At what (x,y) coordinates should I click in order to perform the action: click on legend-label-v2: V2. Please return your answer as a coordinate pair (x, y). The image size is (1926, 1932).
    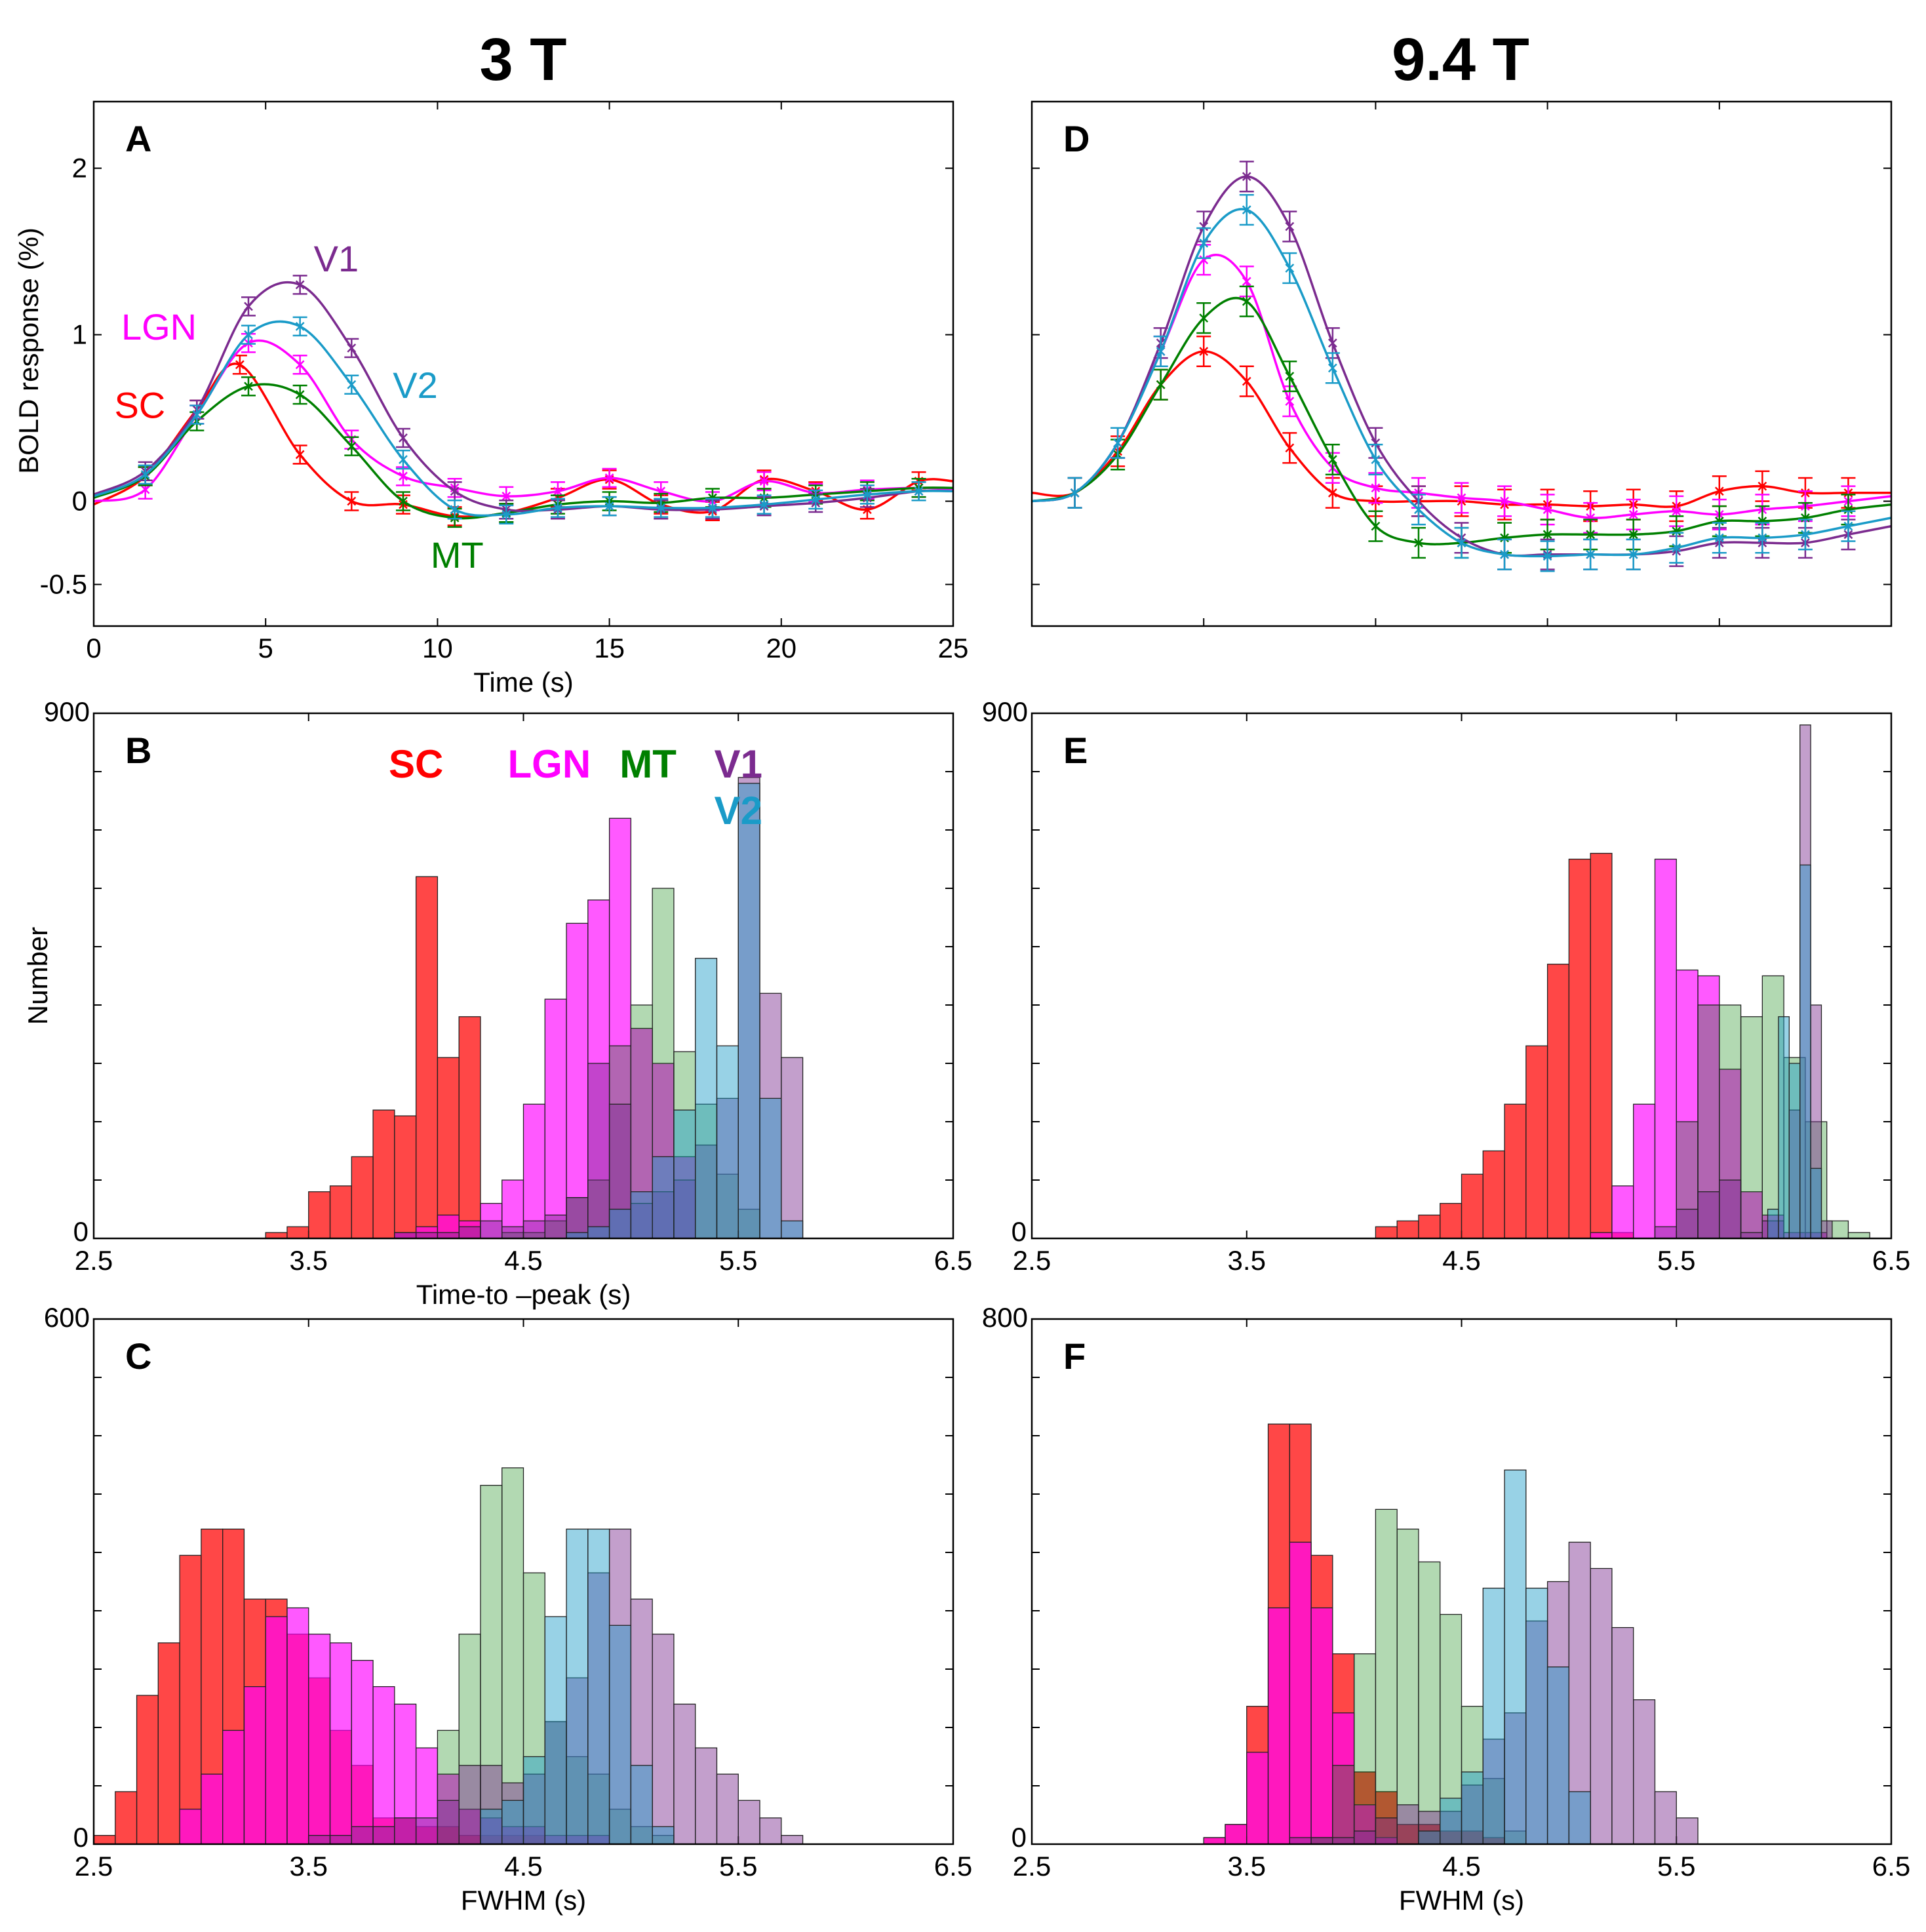
    Looking at the image, I should click on (738, 811).